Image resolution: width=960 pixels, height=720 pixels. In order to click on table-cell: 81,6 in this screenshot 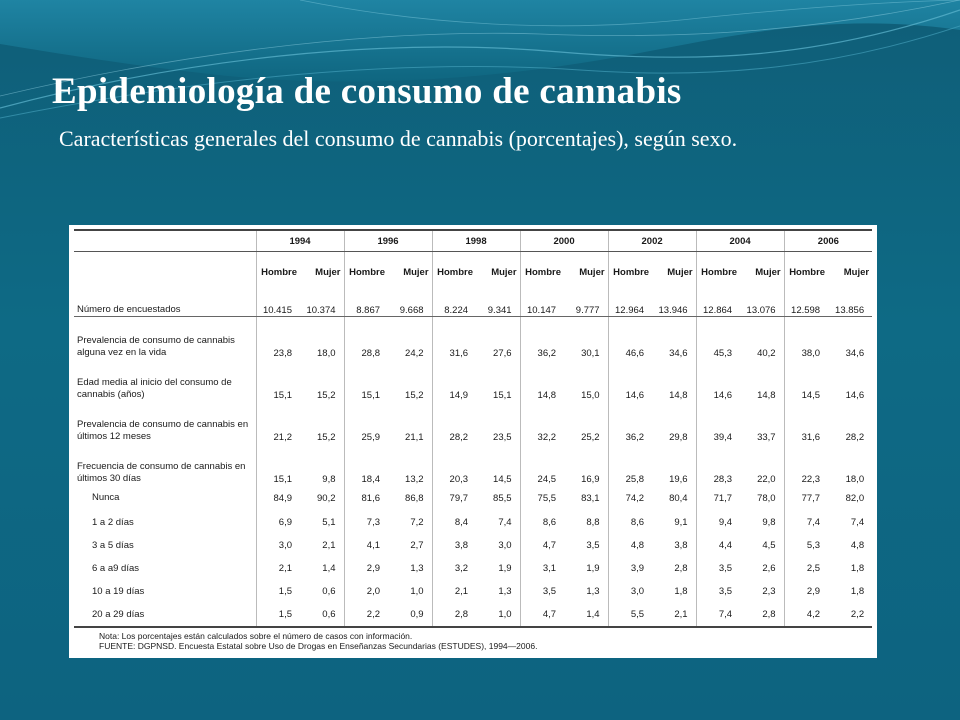, I will do `click(366, 498)`.